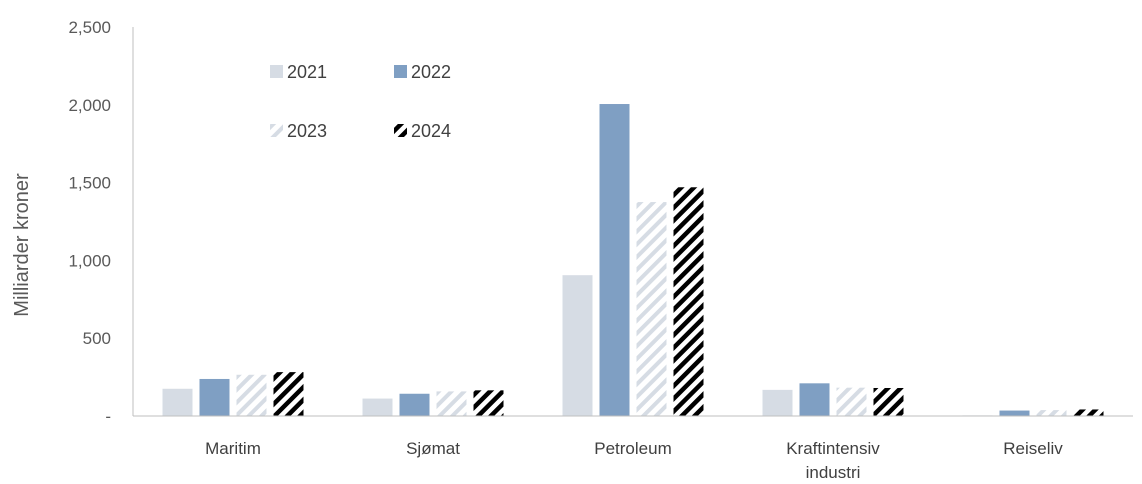  Describe the element at coordinates (288, 394) in the screenshot. I see `bar-2024-maritim` at that location.